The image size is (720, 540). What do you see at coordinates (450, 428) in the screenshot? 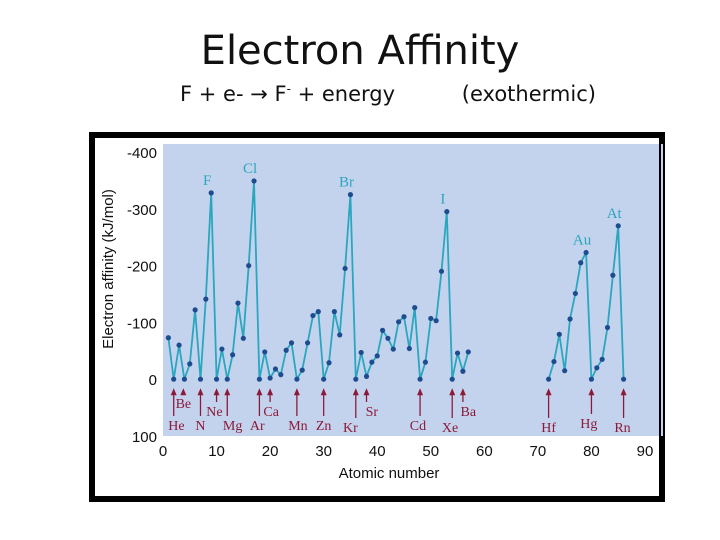
I see `zero-element-label: Xe` at bounding box center [450, 428].